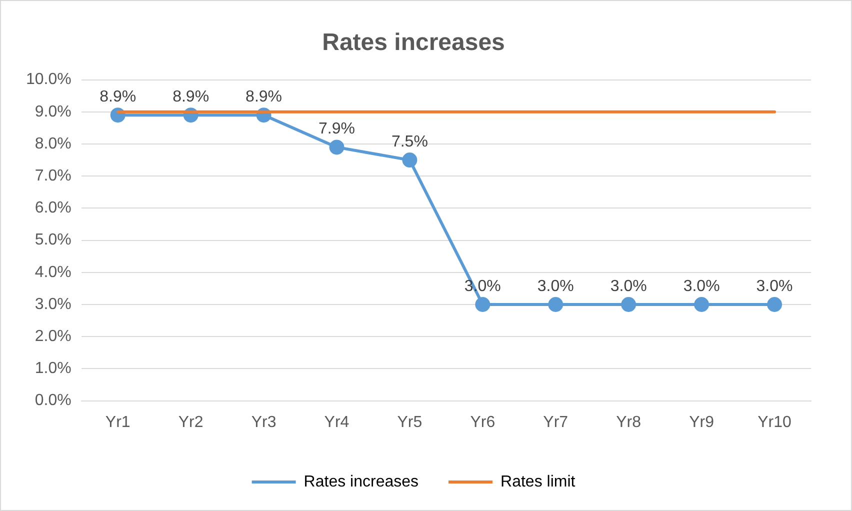 The image size is (852, 511). What do you see at coordinates (413, 42) in the screenshot?
I see `chart-title: Rates increases` at bounding box center [413, 42].